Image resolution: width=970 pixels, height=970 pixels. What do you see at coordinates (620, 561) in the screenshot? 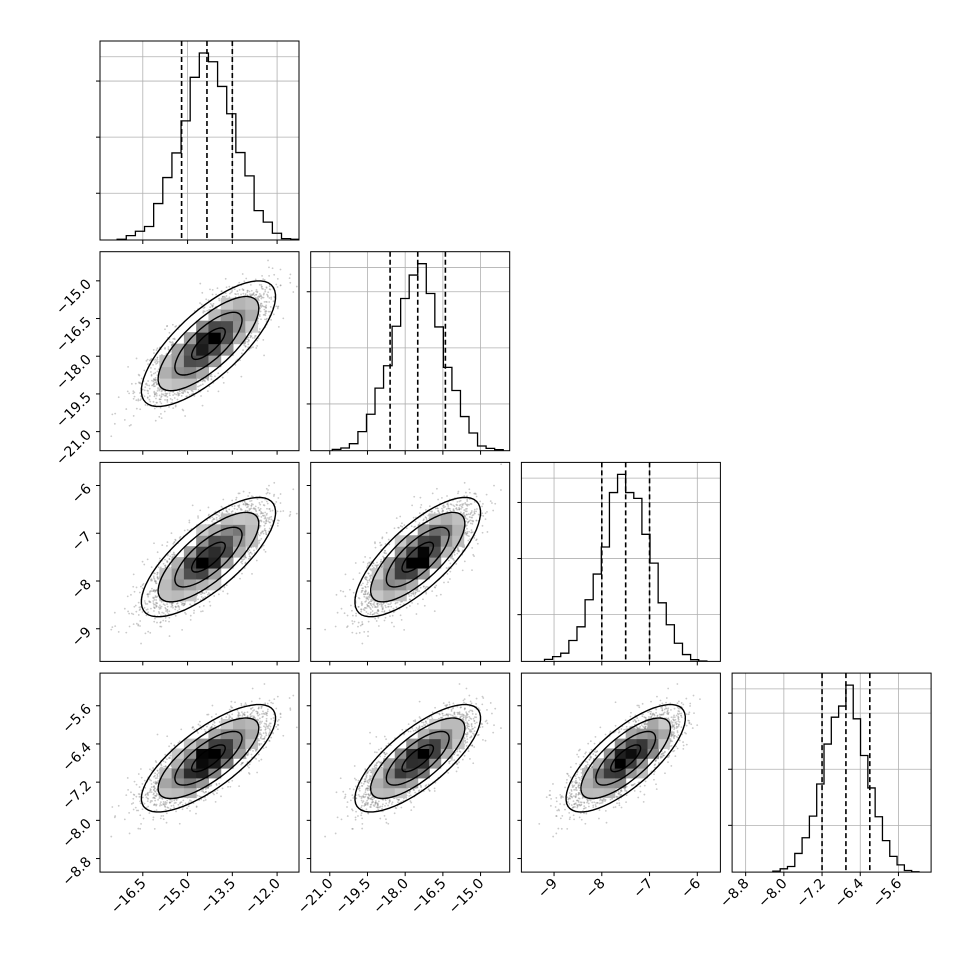
I see `panel-frame` at bounding box center [620, 561].